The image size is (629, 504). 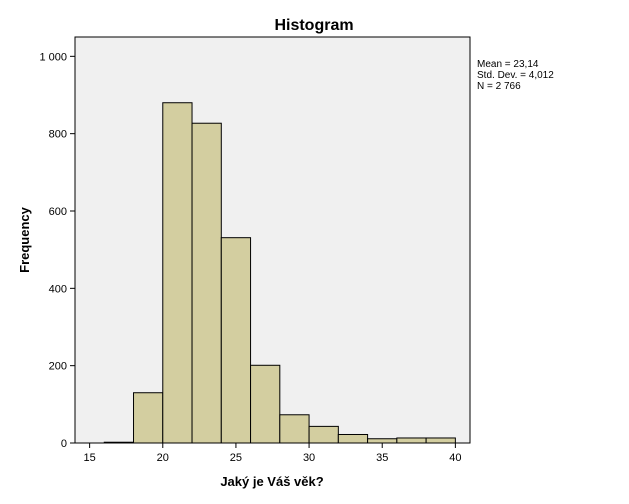 I want to click on x-tick-label: 35, so click(x=382, y=458).